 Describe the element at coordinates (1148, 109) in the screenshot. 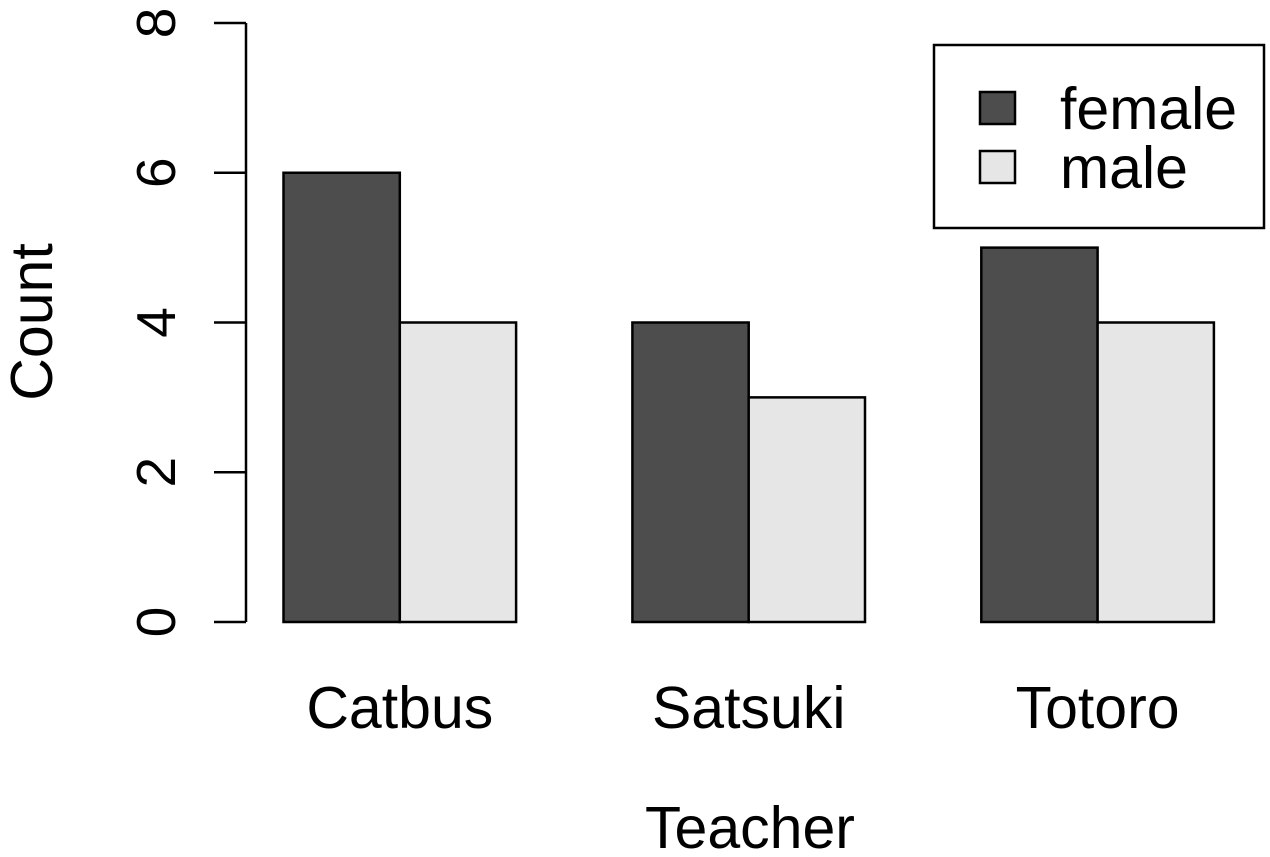

I see `legend-label-female: female` at that location.